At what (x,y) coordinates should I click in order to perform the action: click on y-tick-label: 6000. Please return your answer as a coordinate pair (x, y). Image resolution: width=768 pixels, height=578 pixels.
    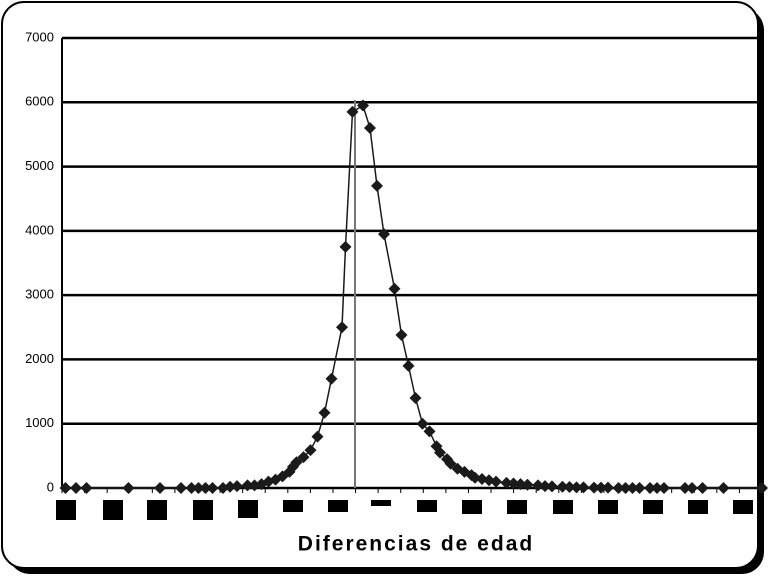
    Looking at the image, I should click on (39, 101).